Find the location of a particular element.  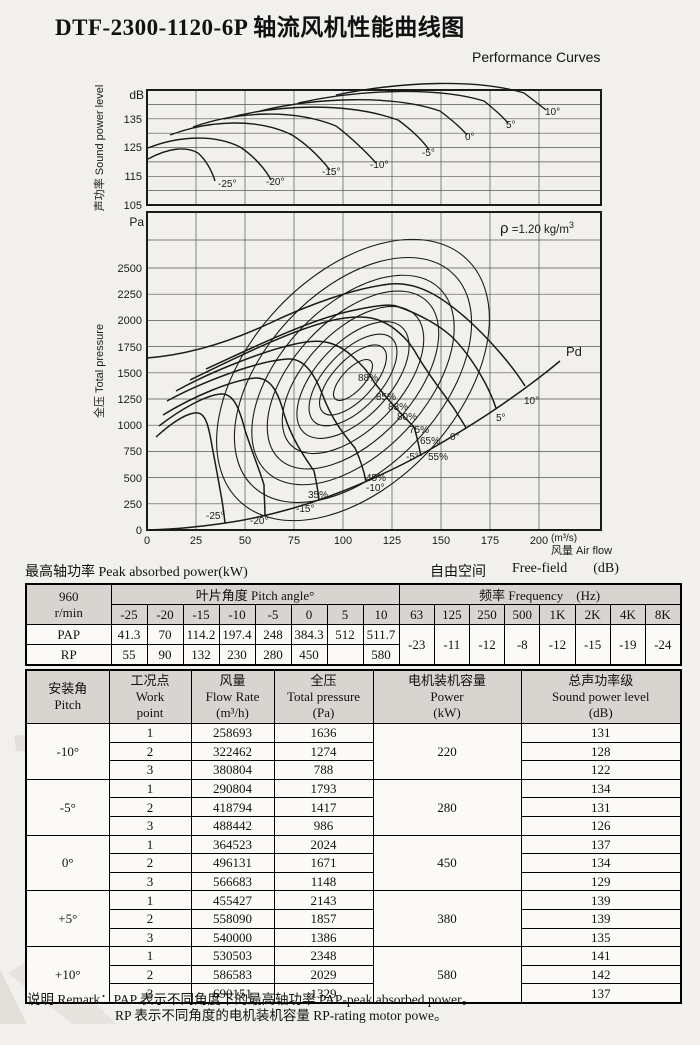

pd-label: Pd is located at coordinates (574, 351).